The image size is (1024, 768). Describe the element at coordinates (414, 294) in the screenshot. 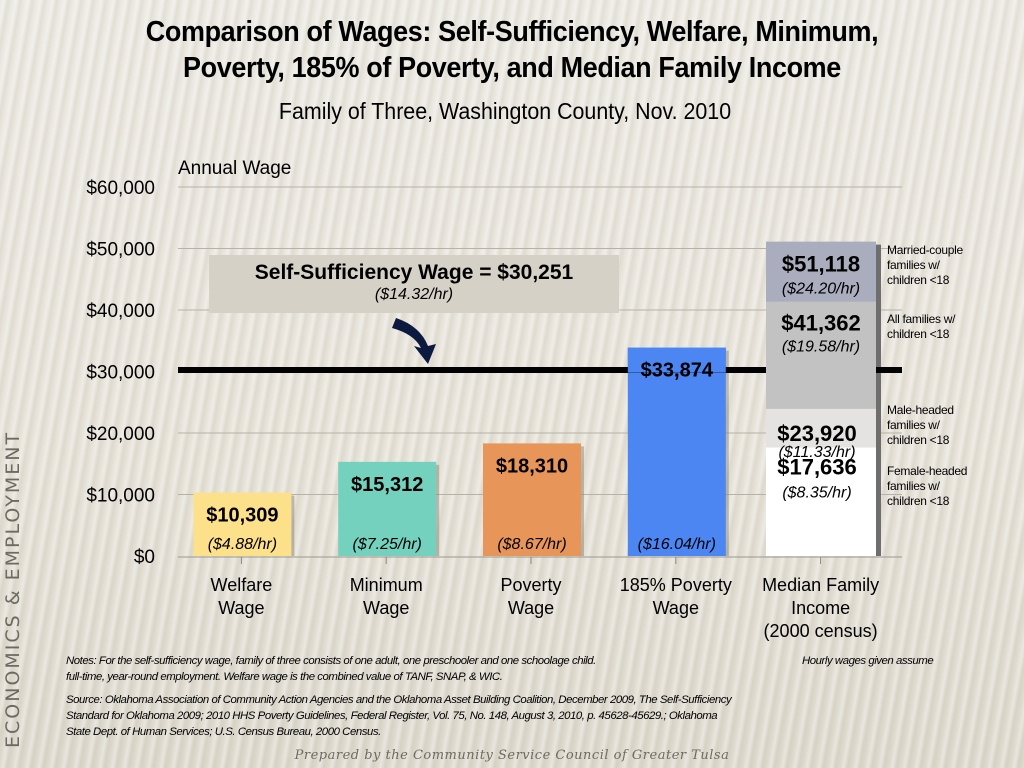

I see `self-sufficiency-hourly: ($14.32/hr)` at that location.